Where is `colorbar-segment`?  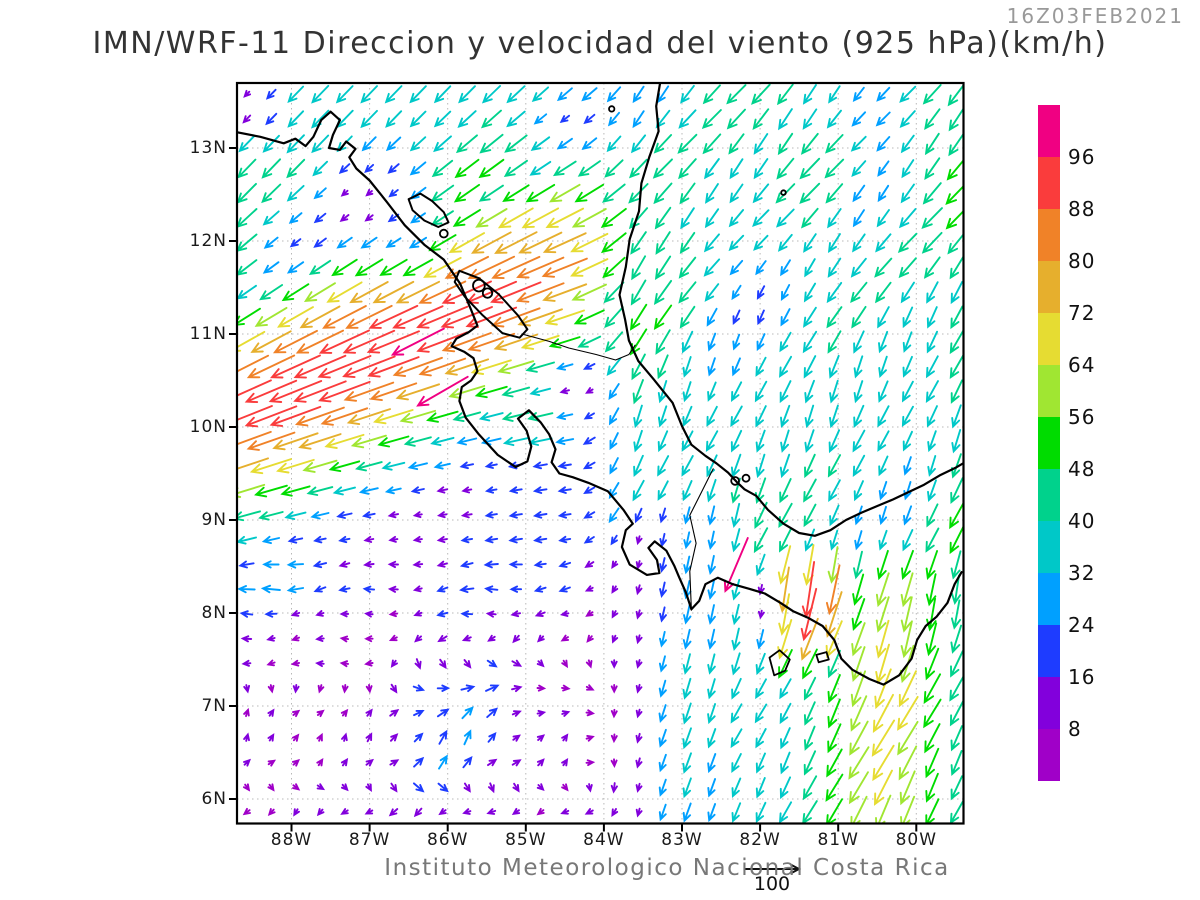
colorbar-segment is located at coordinates (1049, 287).